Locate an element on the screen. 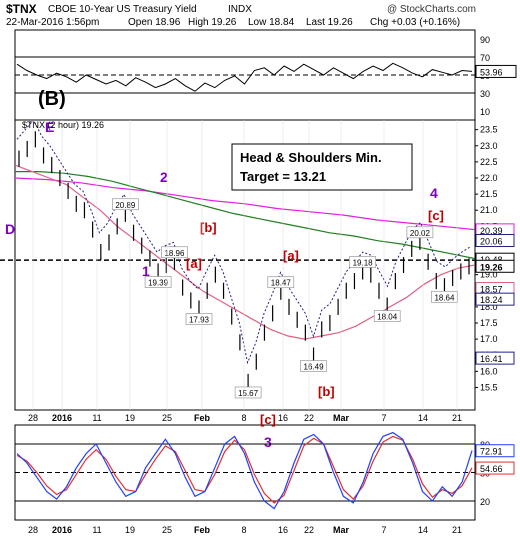  x-tick-label-bottom: 14 is located at coordinates (423, 530).